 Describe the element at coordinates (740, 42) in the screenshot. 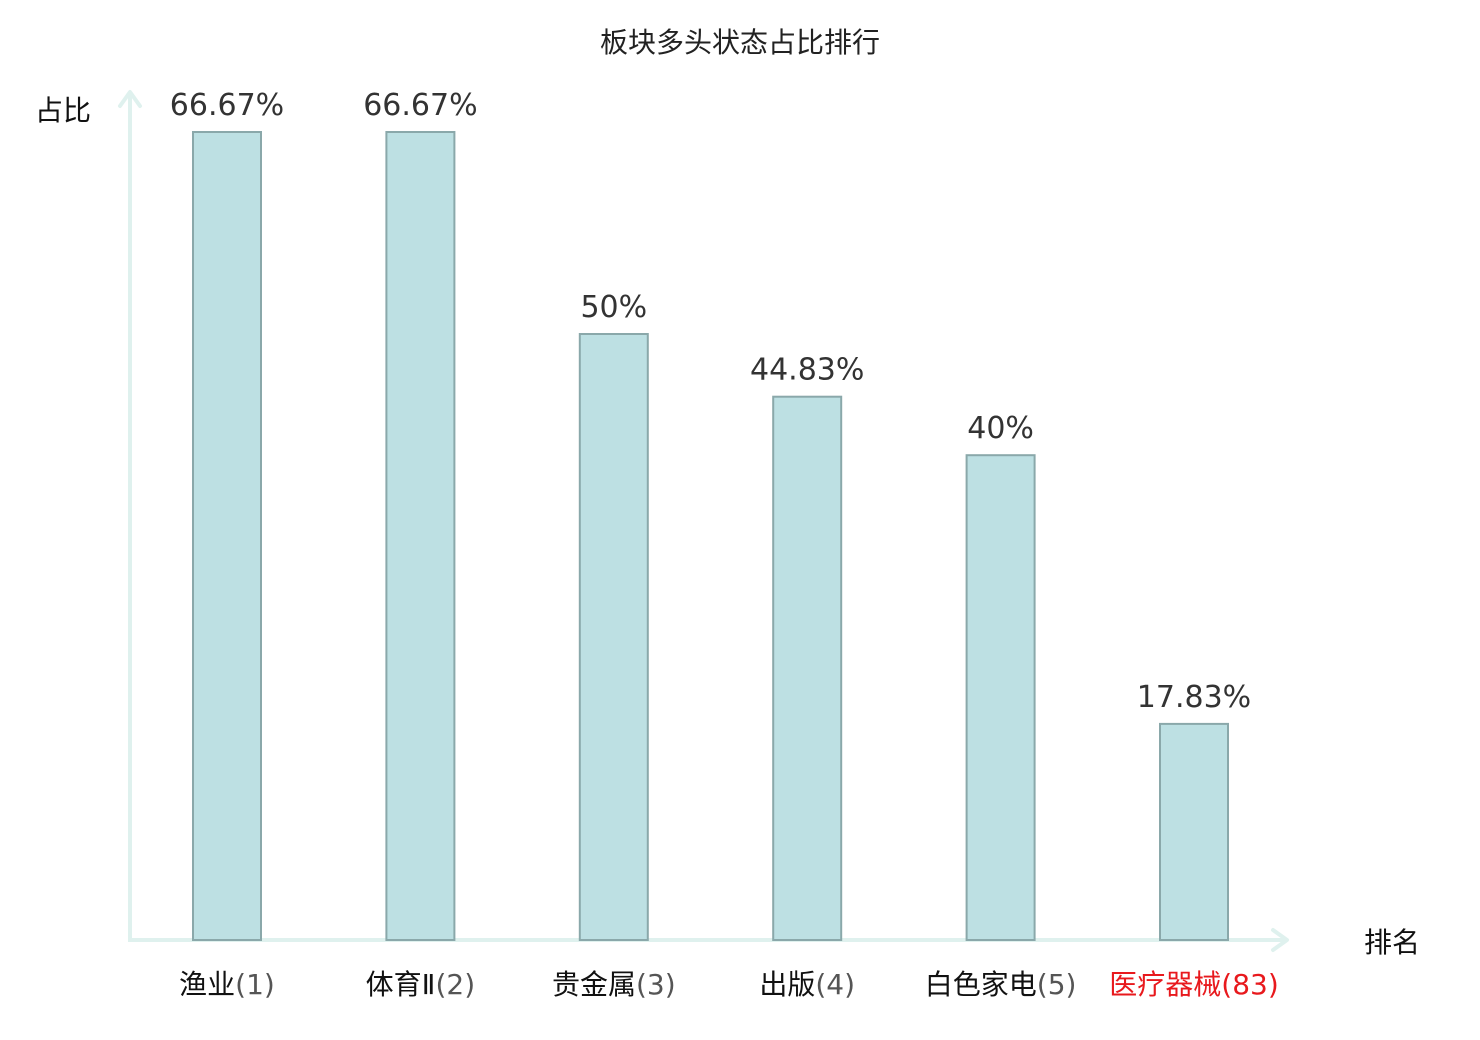

I see `chart-title: 板块多头状态占比排行` at that location.